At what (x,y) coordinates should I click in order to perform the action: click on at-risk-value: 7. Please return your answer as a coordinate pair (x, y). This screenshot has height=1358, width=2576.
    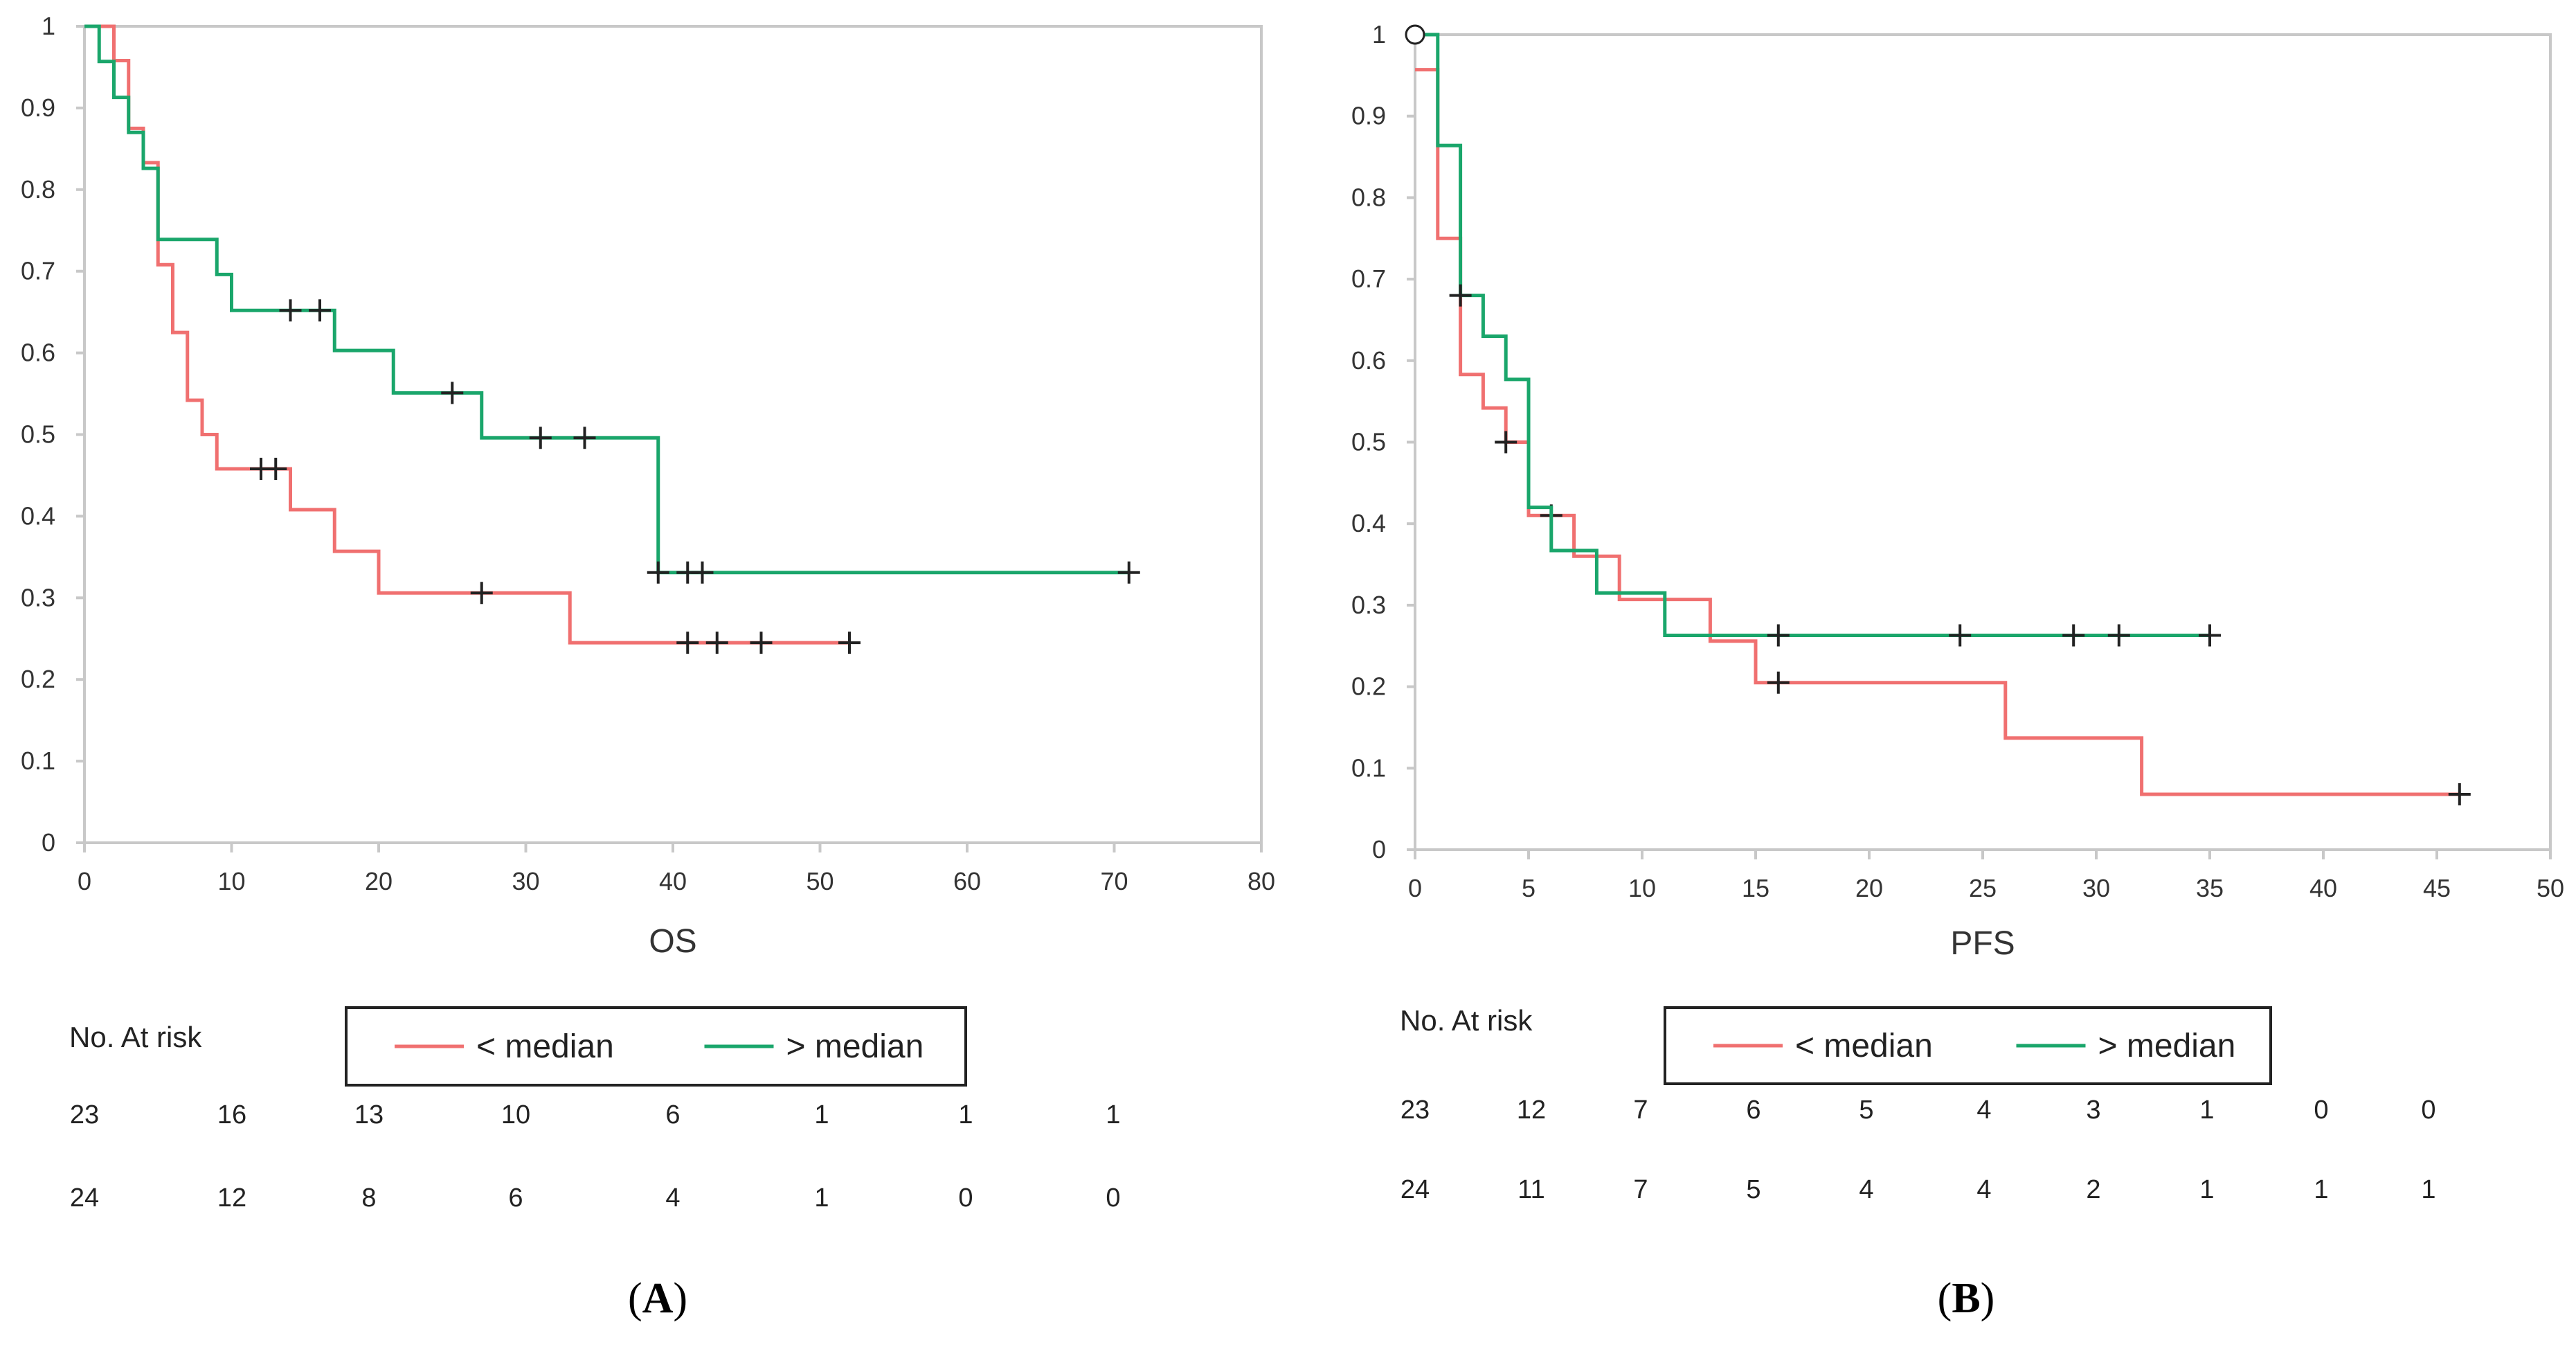
    Looking at the image, I should click on (1640, 1189).